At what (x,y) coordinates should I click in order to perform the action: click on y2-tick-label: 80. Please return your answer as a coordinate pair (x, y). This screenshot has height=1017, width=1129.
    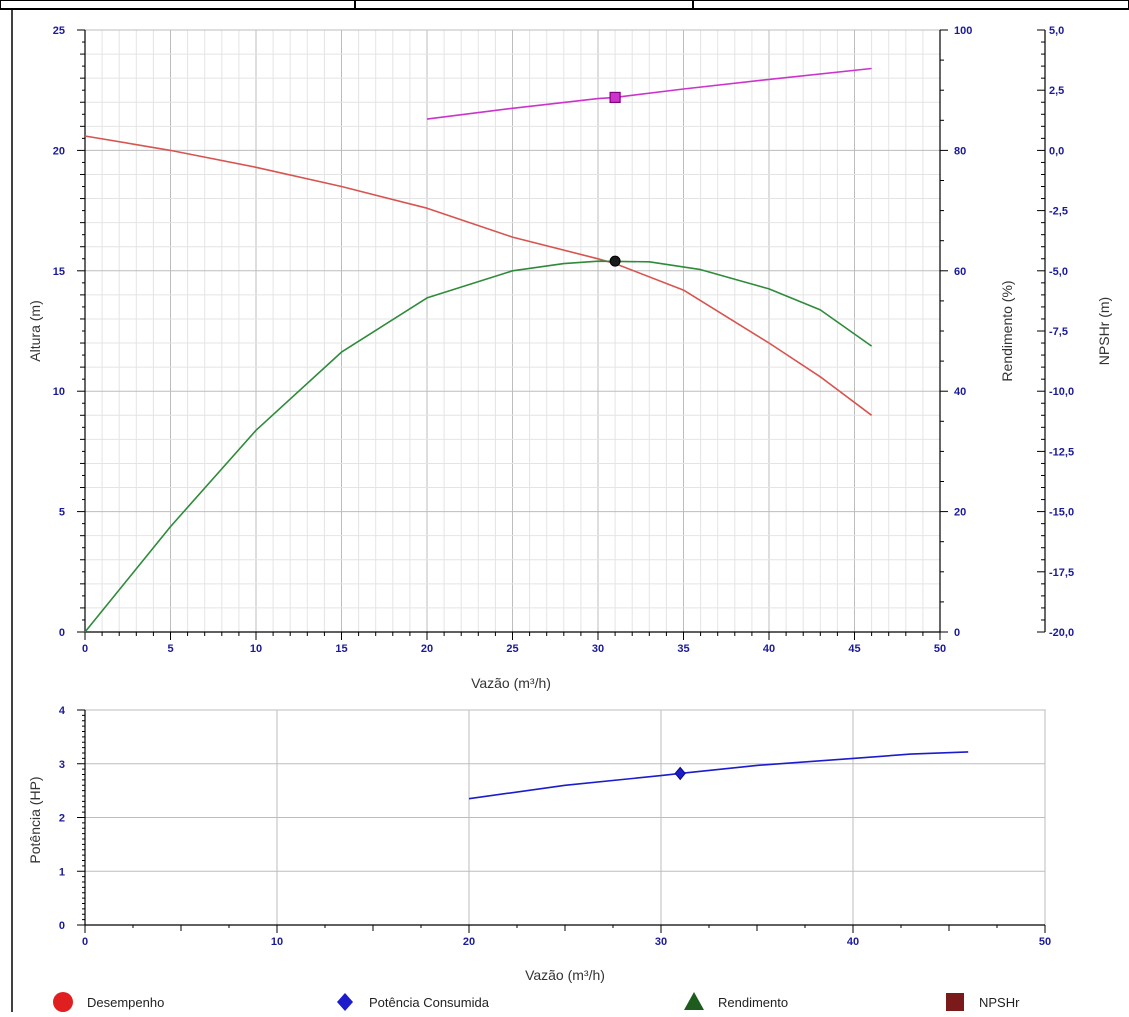
    Looking at the image, I should click on (960, 151).